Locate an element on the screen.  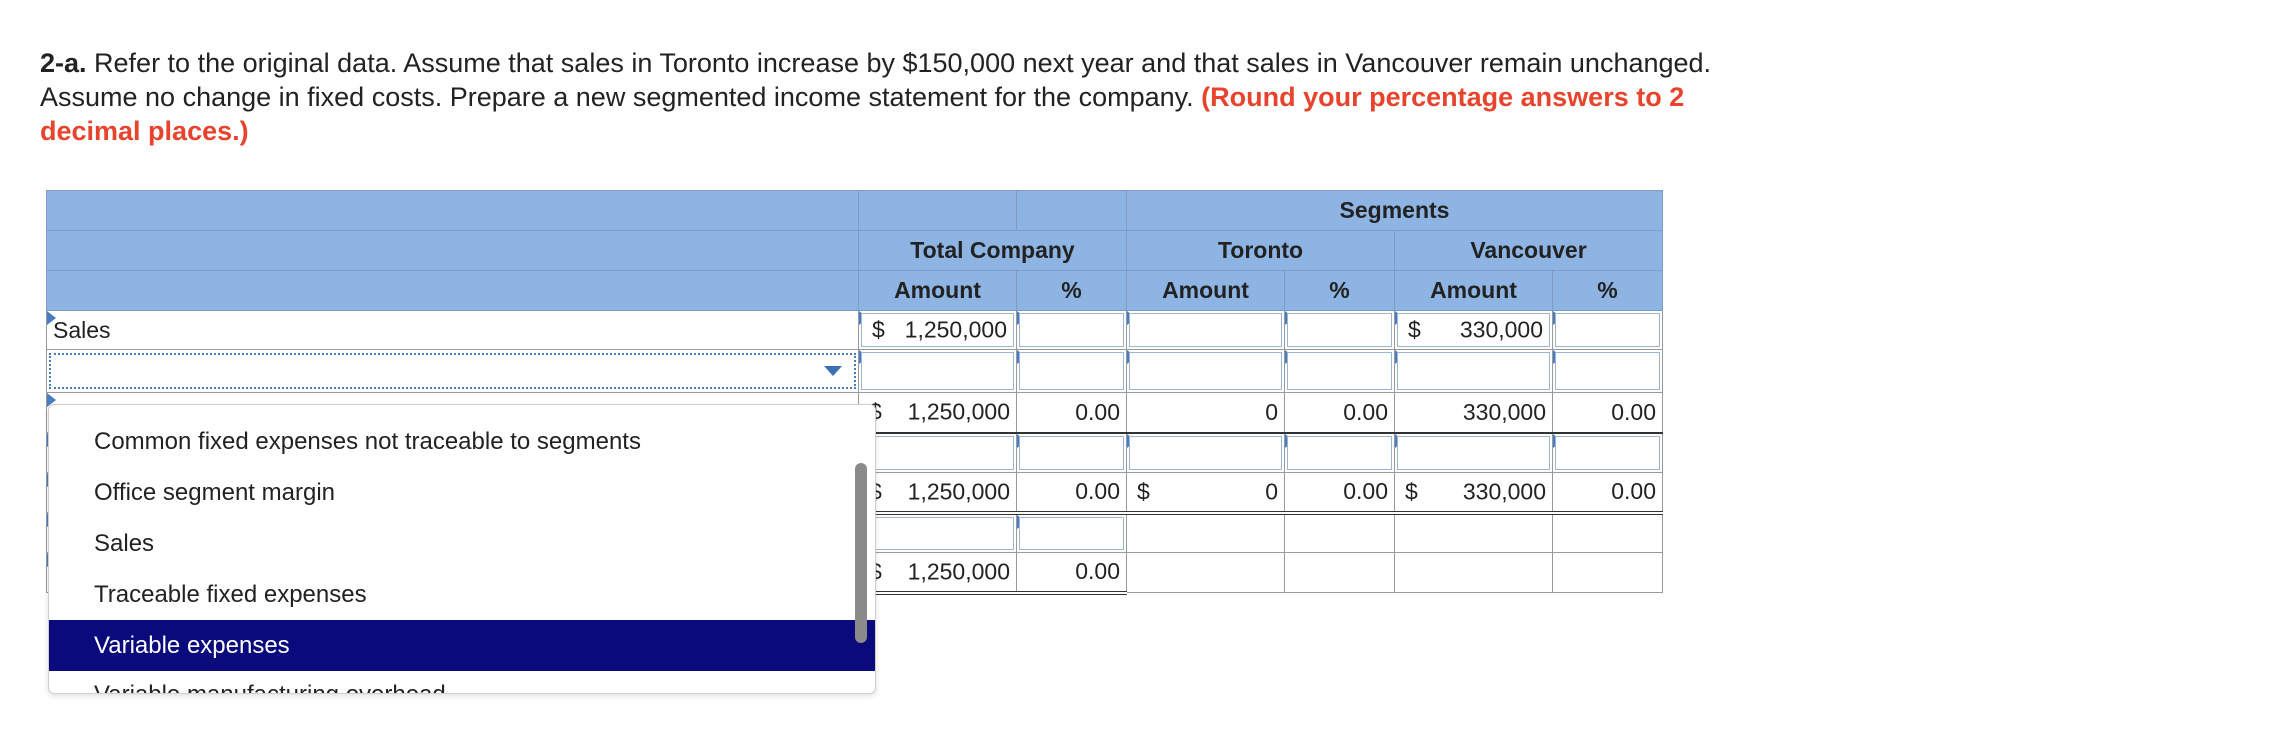
row5-vancouver-amount: $330,000 is located at coordinates (1473, 493).